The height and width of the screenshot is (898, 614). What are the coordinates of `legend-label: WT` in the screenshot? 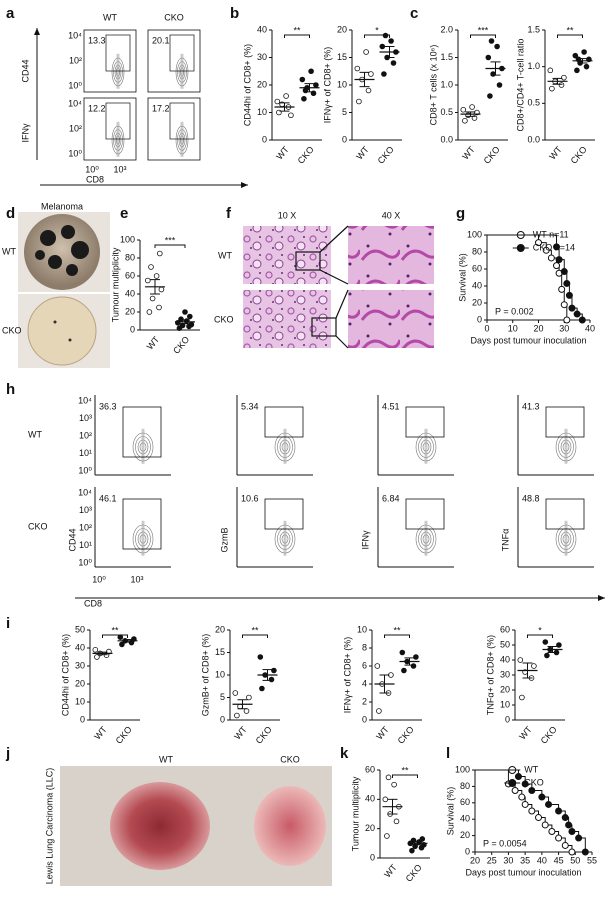 It's located at (531, 769).